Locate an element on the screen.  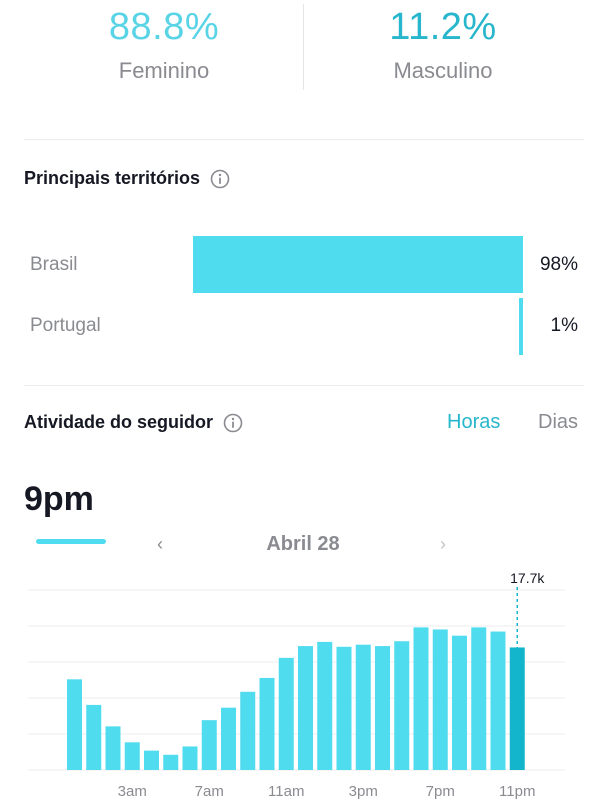
chevron-left-icon: ‹ is located at coordinates (160, 544).